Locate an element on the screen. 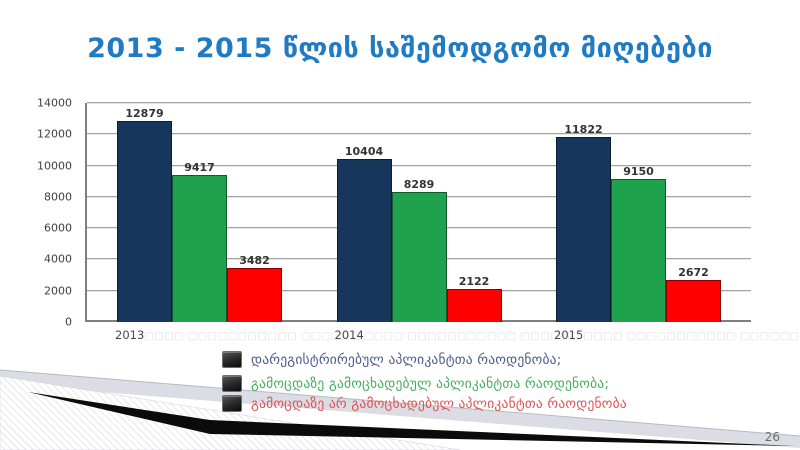 Image resolution: width=800 pixels, height=450 pixels. bar-column: 9417 is located at coordinates (199, 241).